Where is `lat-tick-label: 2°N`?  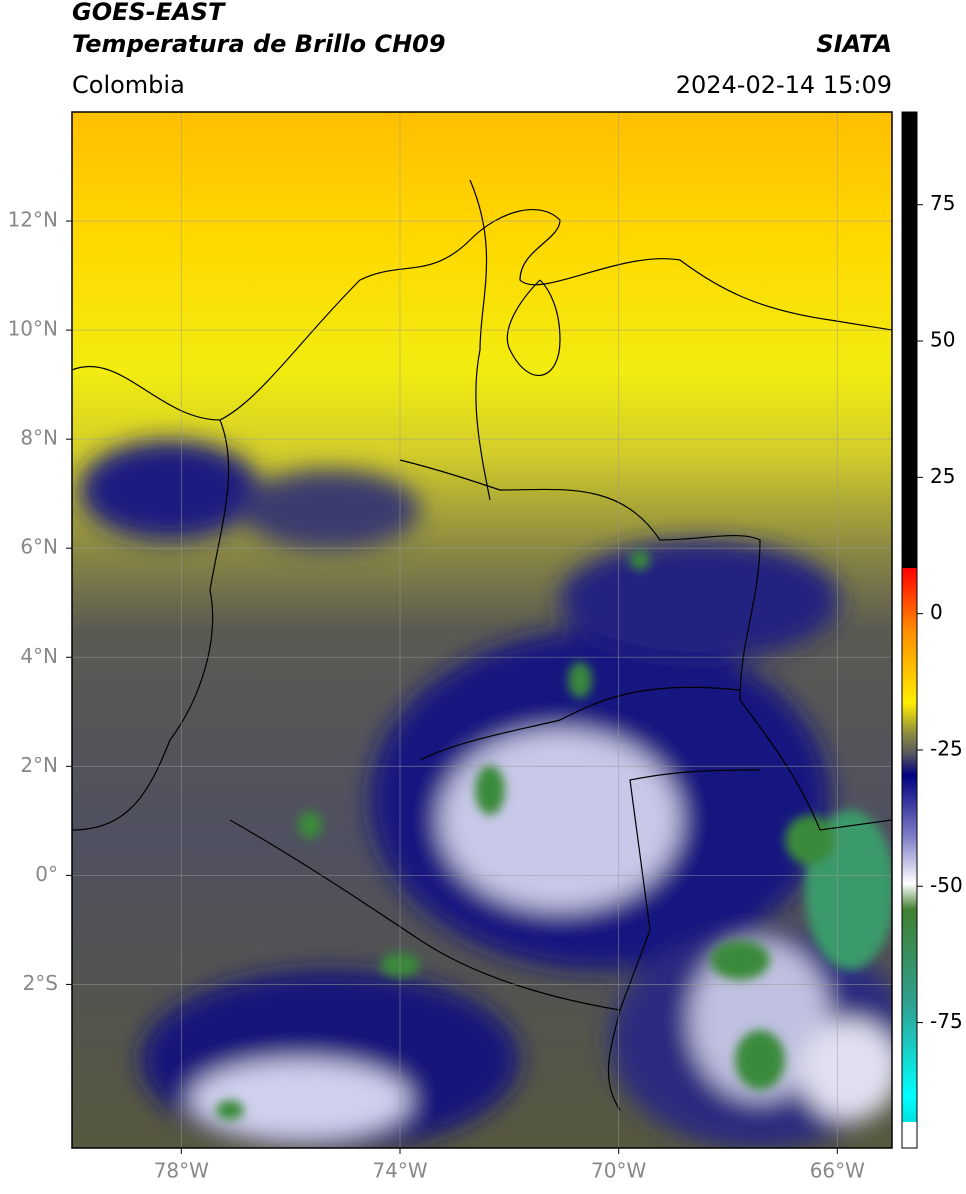
lat-tick-label: 2°N is located at coordinates (39, 765).